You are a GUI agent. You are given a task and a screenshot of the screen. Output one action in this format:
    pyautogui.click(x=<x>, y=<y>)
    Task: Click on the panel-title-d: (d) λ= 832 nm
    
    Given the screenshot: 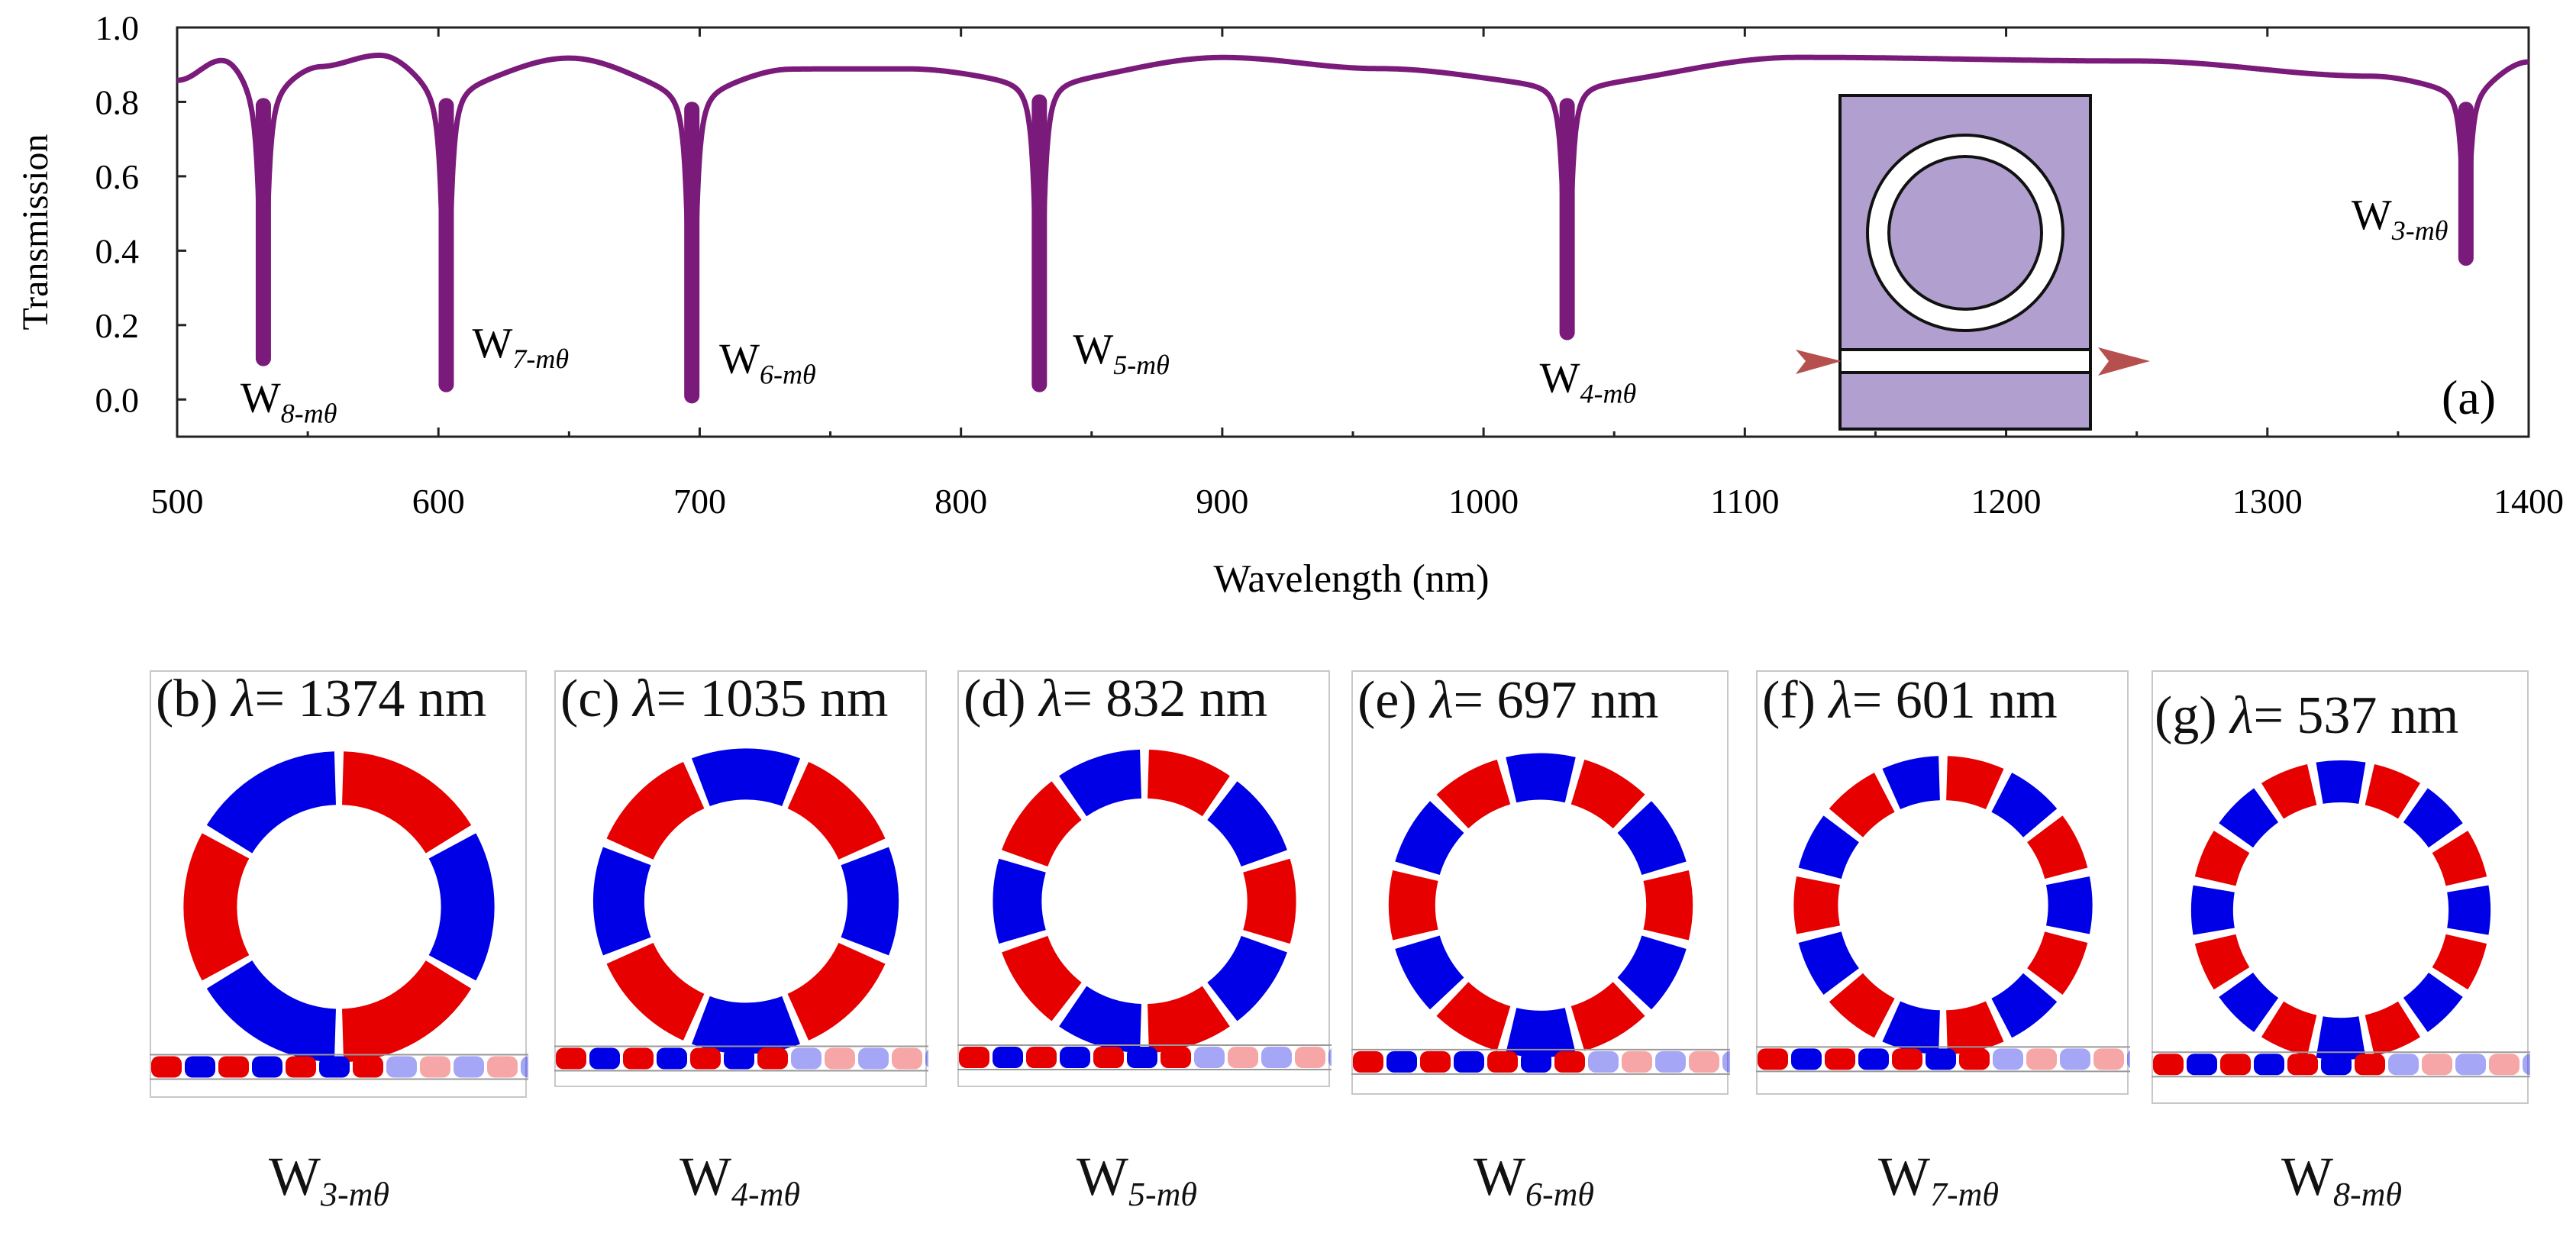 What is the action you would take?
    pyautogui.click(x=1115, y=699)
    